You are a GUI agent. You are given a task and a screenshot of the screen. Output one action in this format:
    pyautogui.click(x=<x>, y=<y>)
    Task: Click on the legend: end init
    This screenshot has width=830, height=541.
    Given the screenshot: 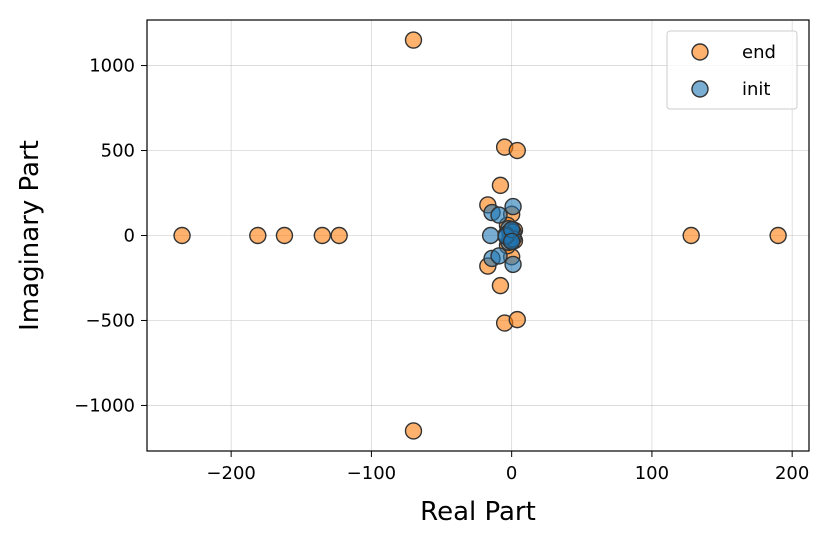 What is the action you would take?
    pyautogui.click(x=732, y=70)
    